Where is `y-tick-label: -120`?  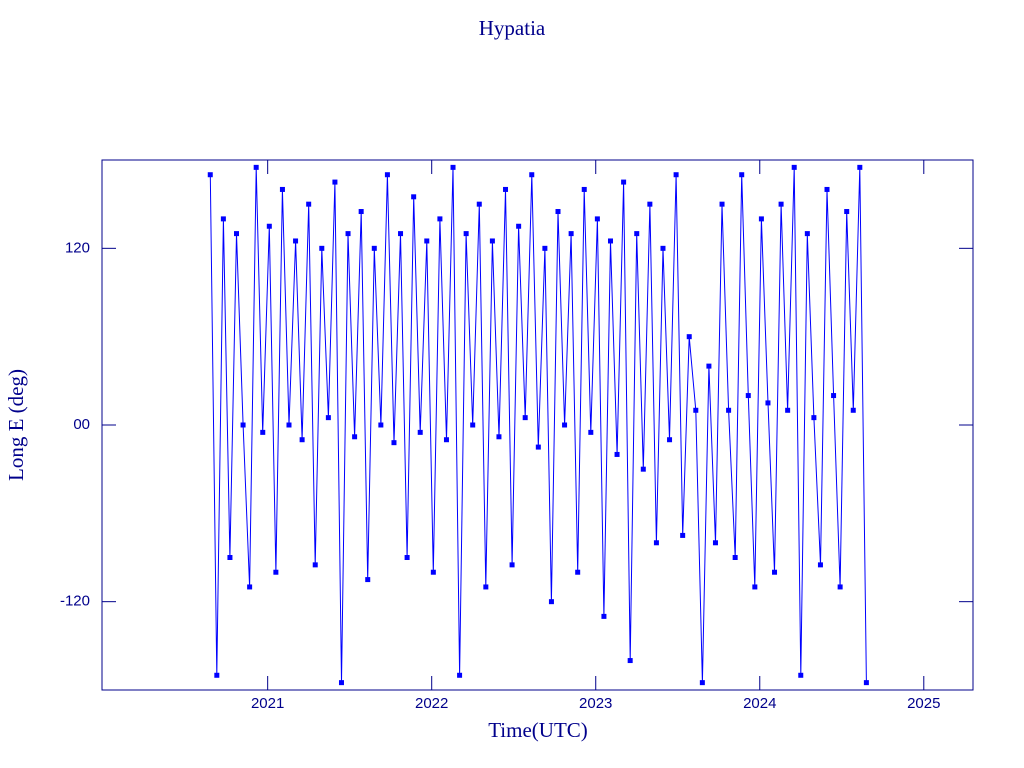 y-tick-label: -120 is located at coordinates (75, 601).